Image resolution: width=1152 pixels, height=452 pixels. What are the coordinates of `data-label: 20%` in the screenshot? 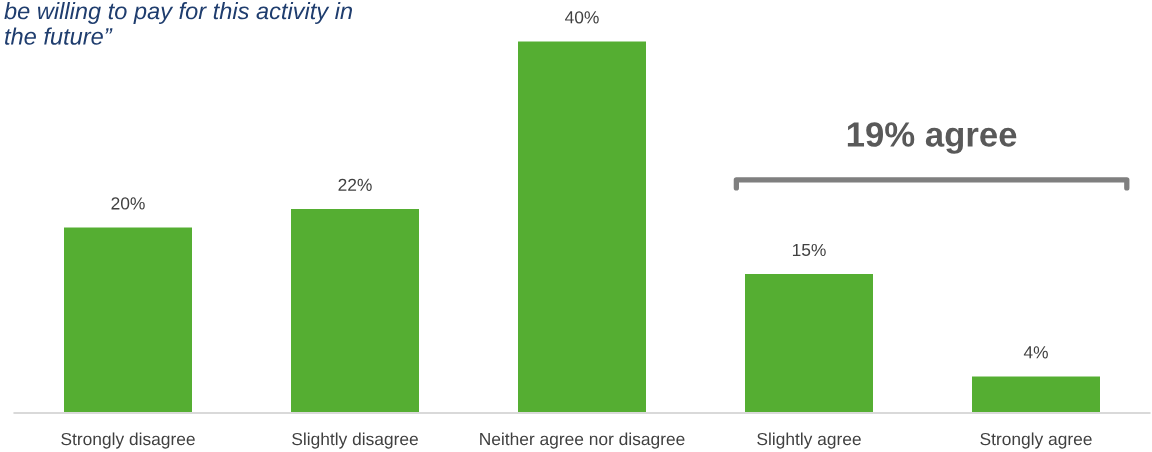 It's located at (128, 203).